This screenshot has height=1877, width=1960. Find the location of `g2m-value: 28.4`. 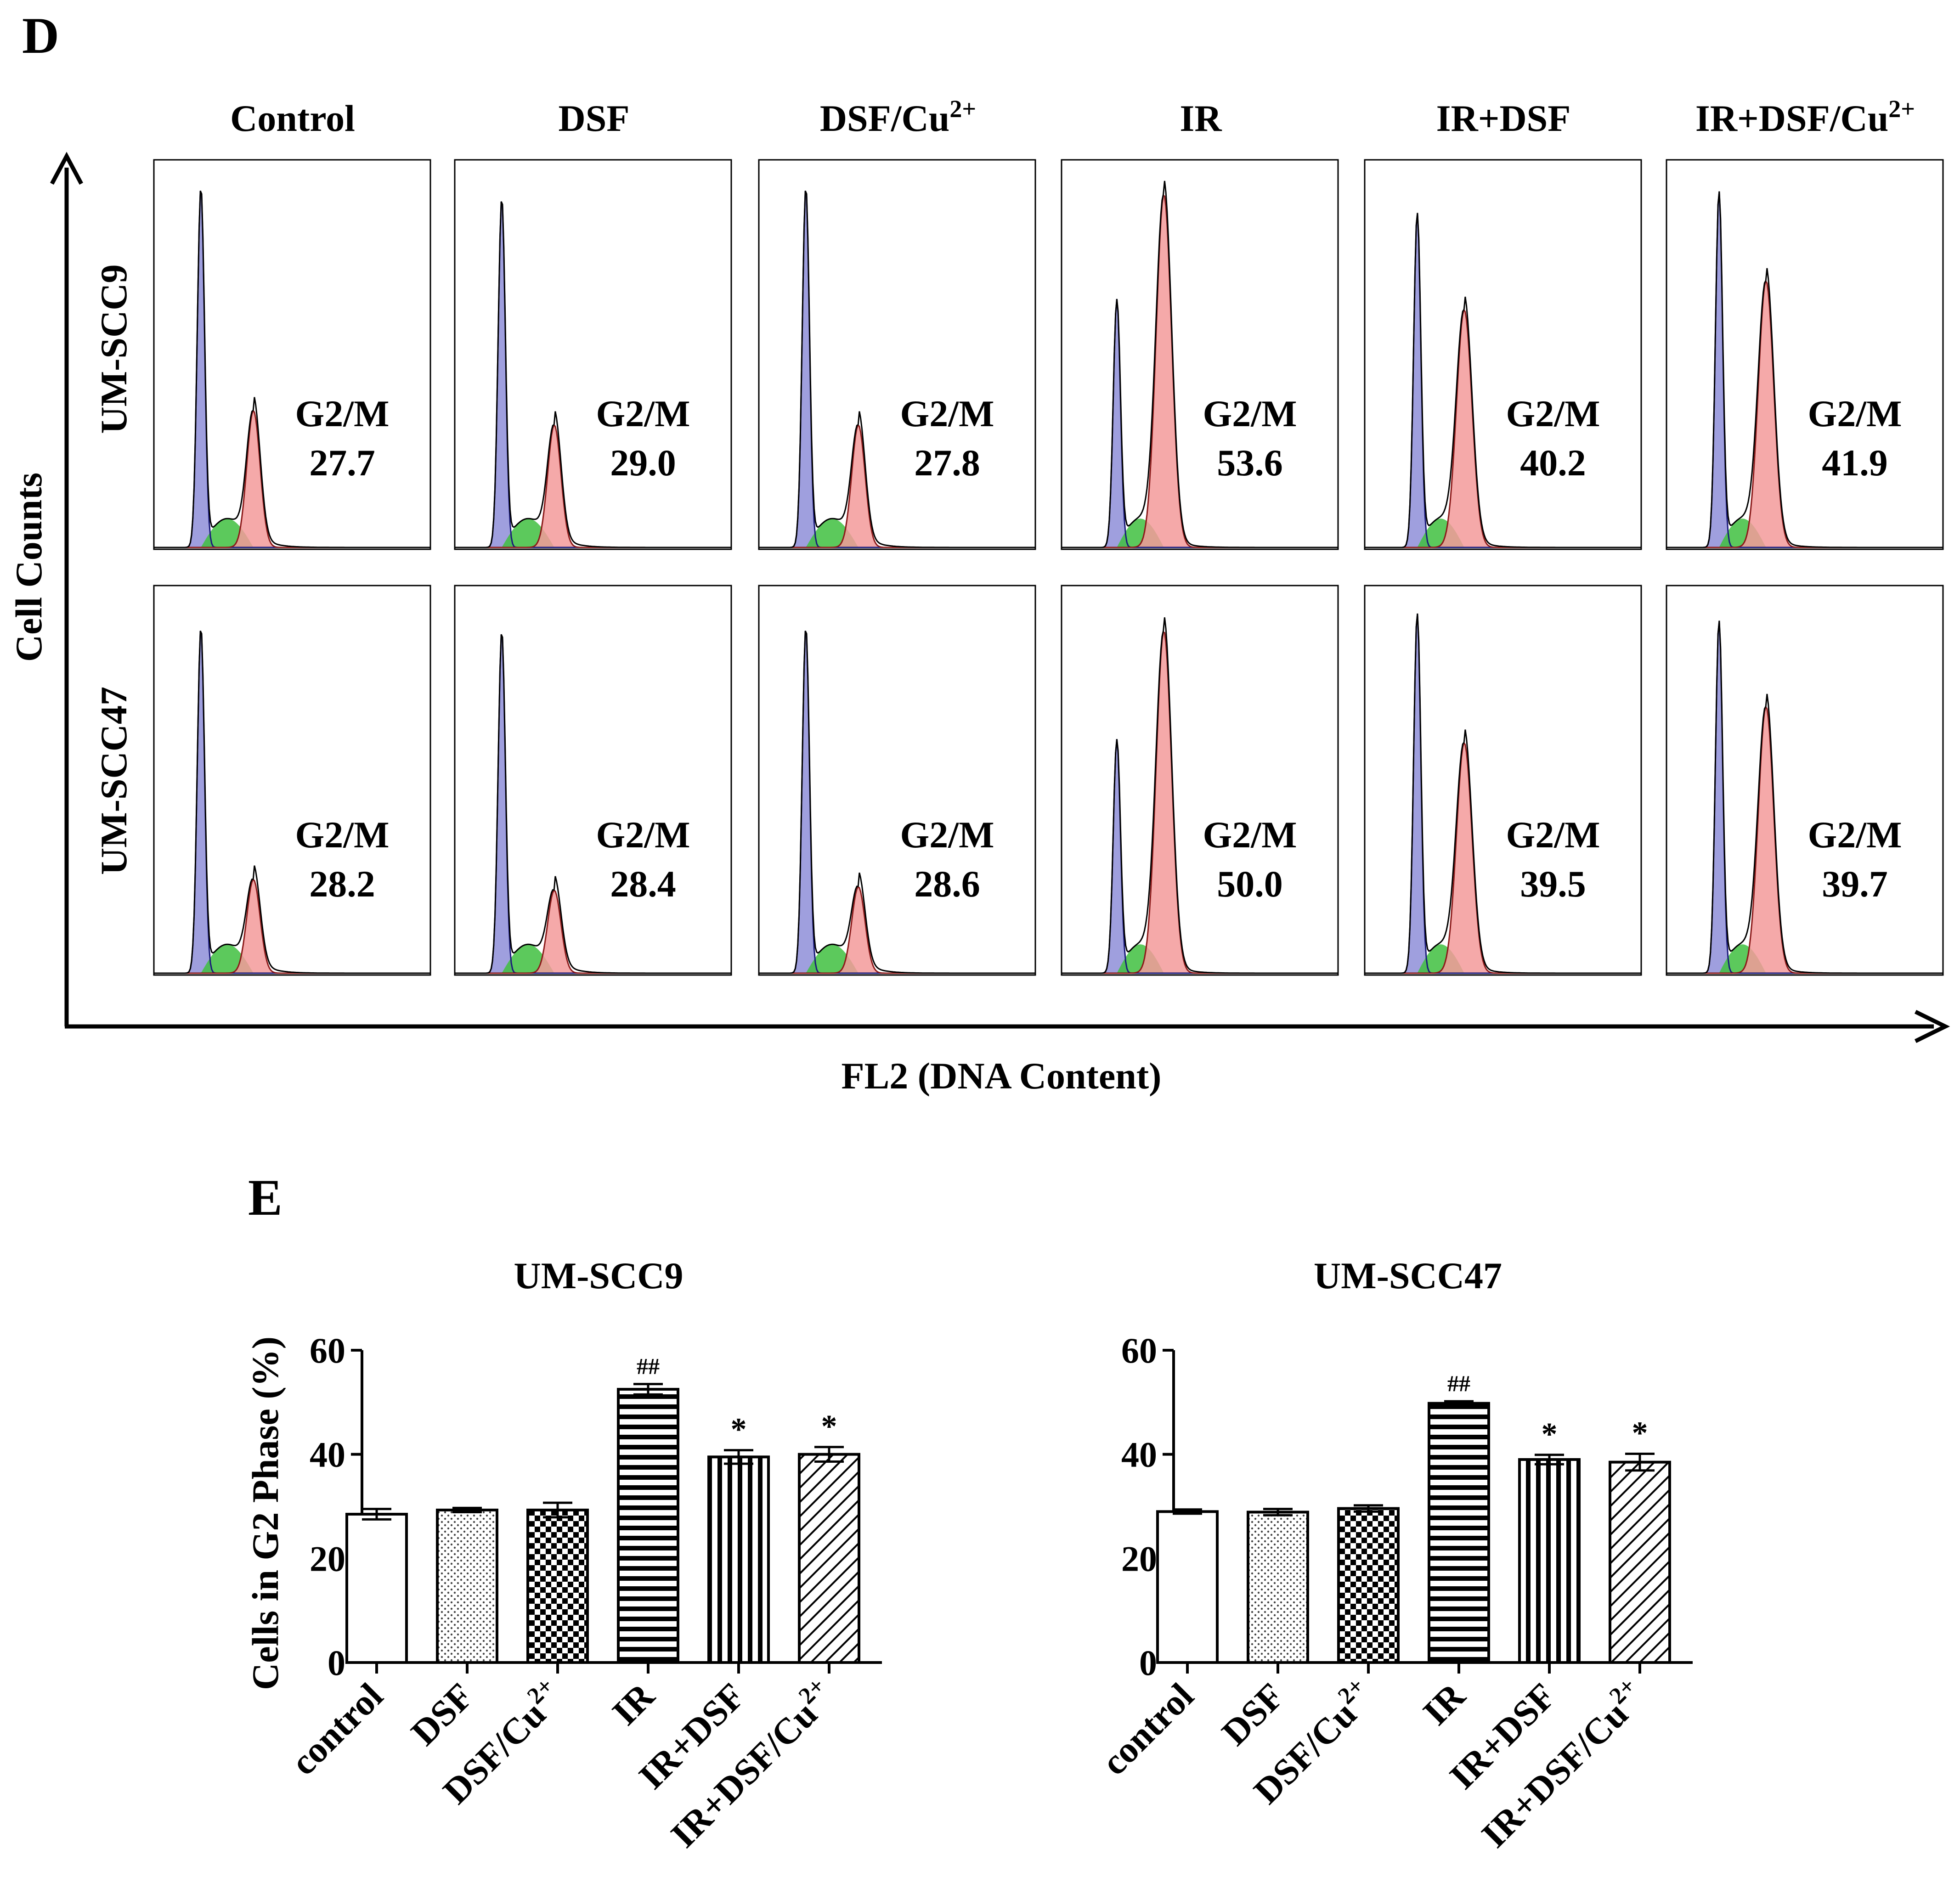

g2m-value: 28.4 is located at coordinates (643, 884).